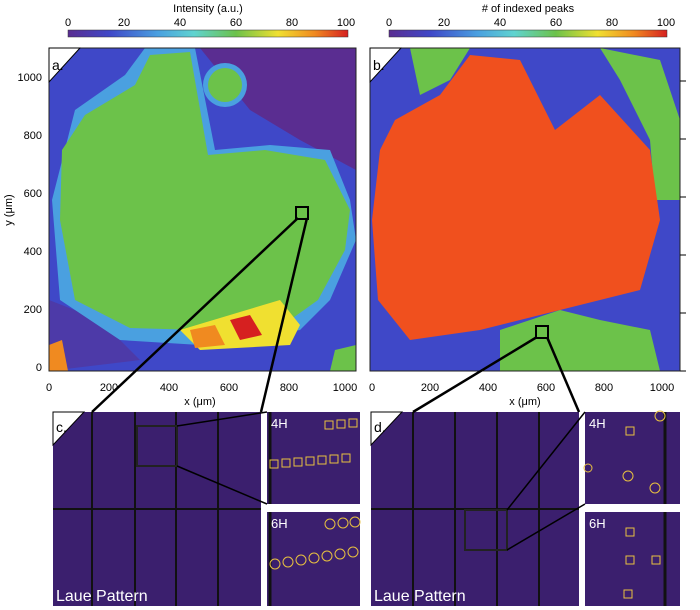 The image size is (700, 610). Describe the element at coordinates (180, 23) in the screenshot. I see `colorbar-left-tick: 40` at that location.